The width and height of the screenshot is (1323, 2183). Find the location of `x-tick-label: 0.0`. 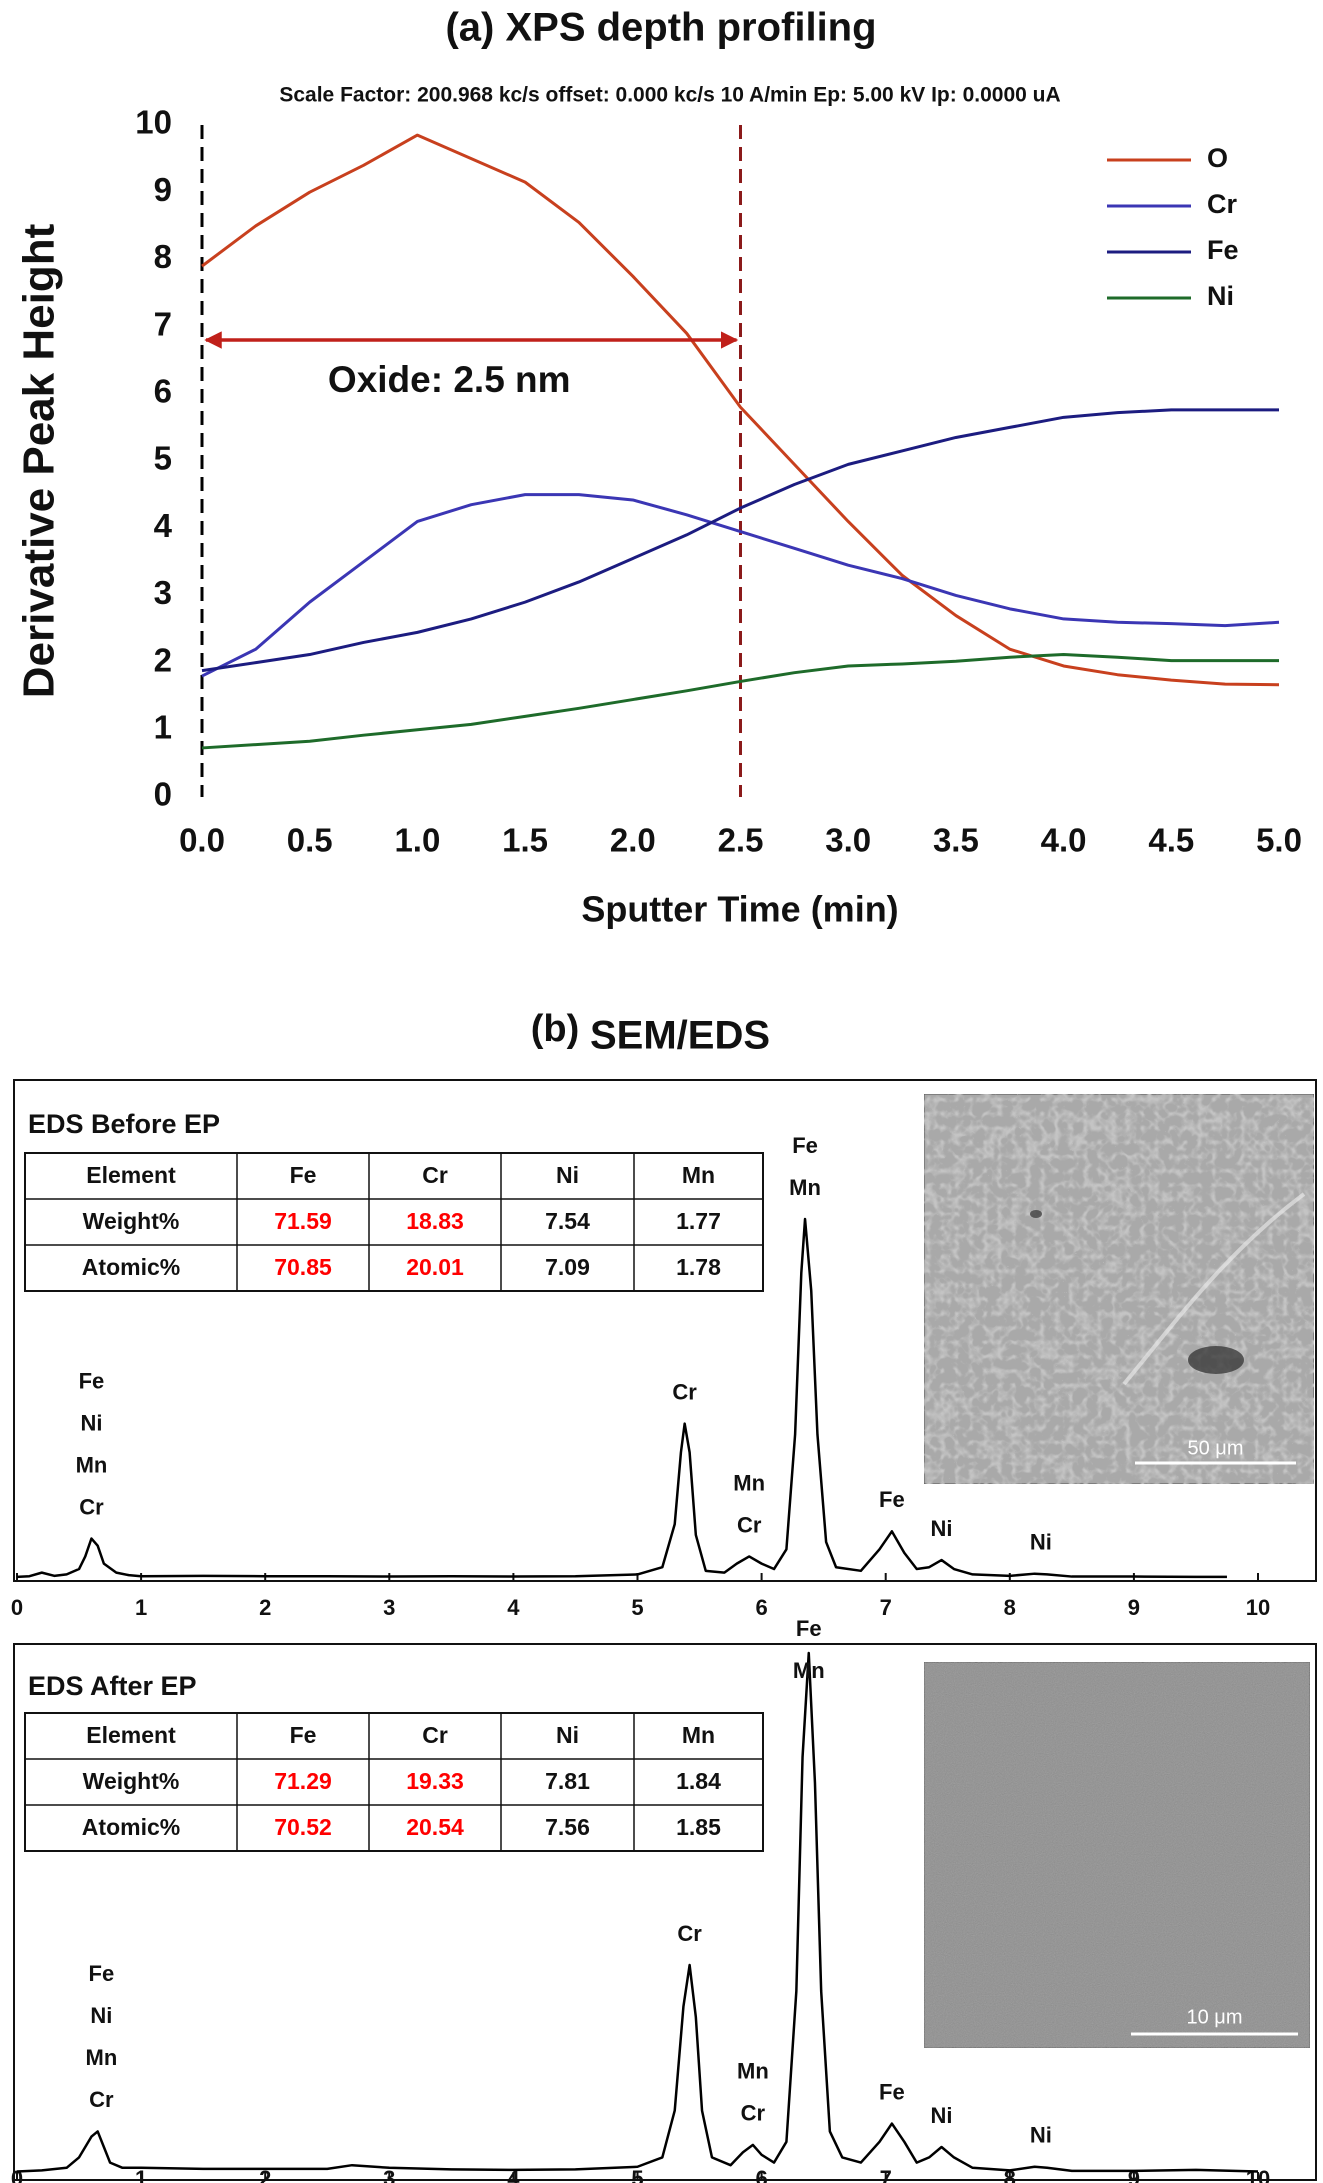

x-tick-label: 0.0 is located at coordinates (202, 840).